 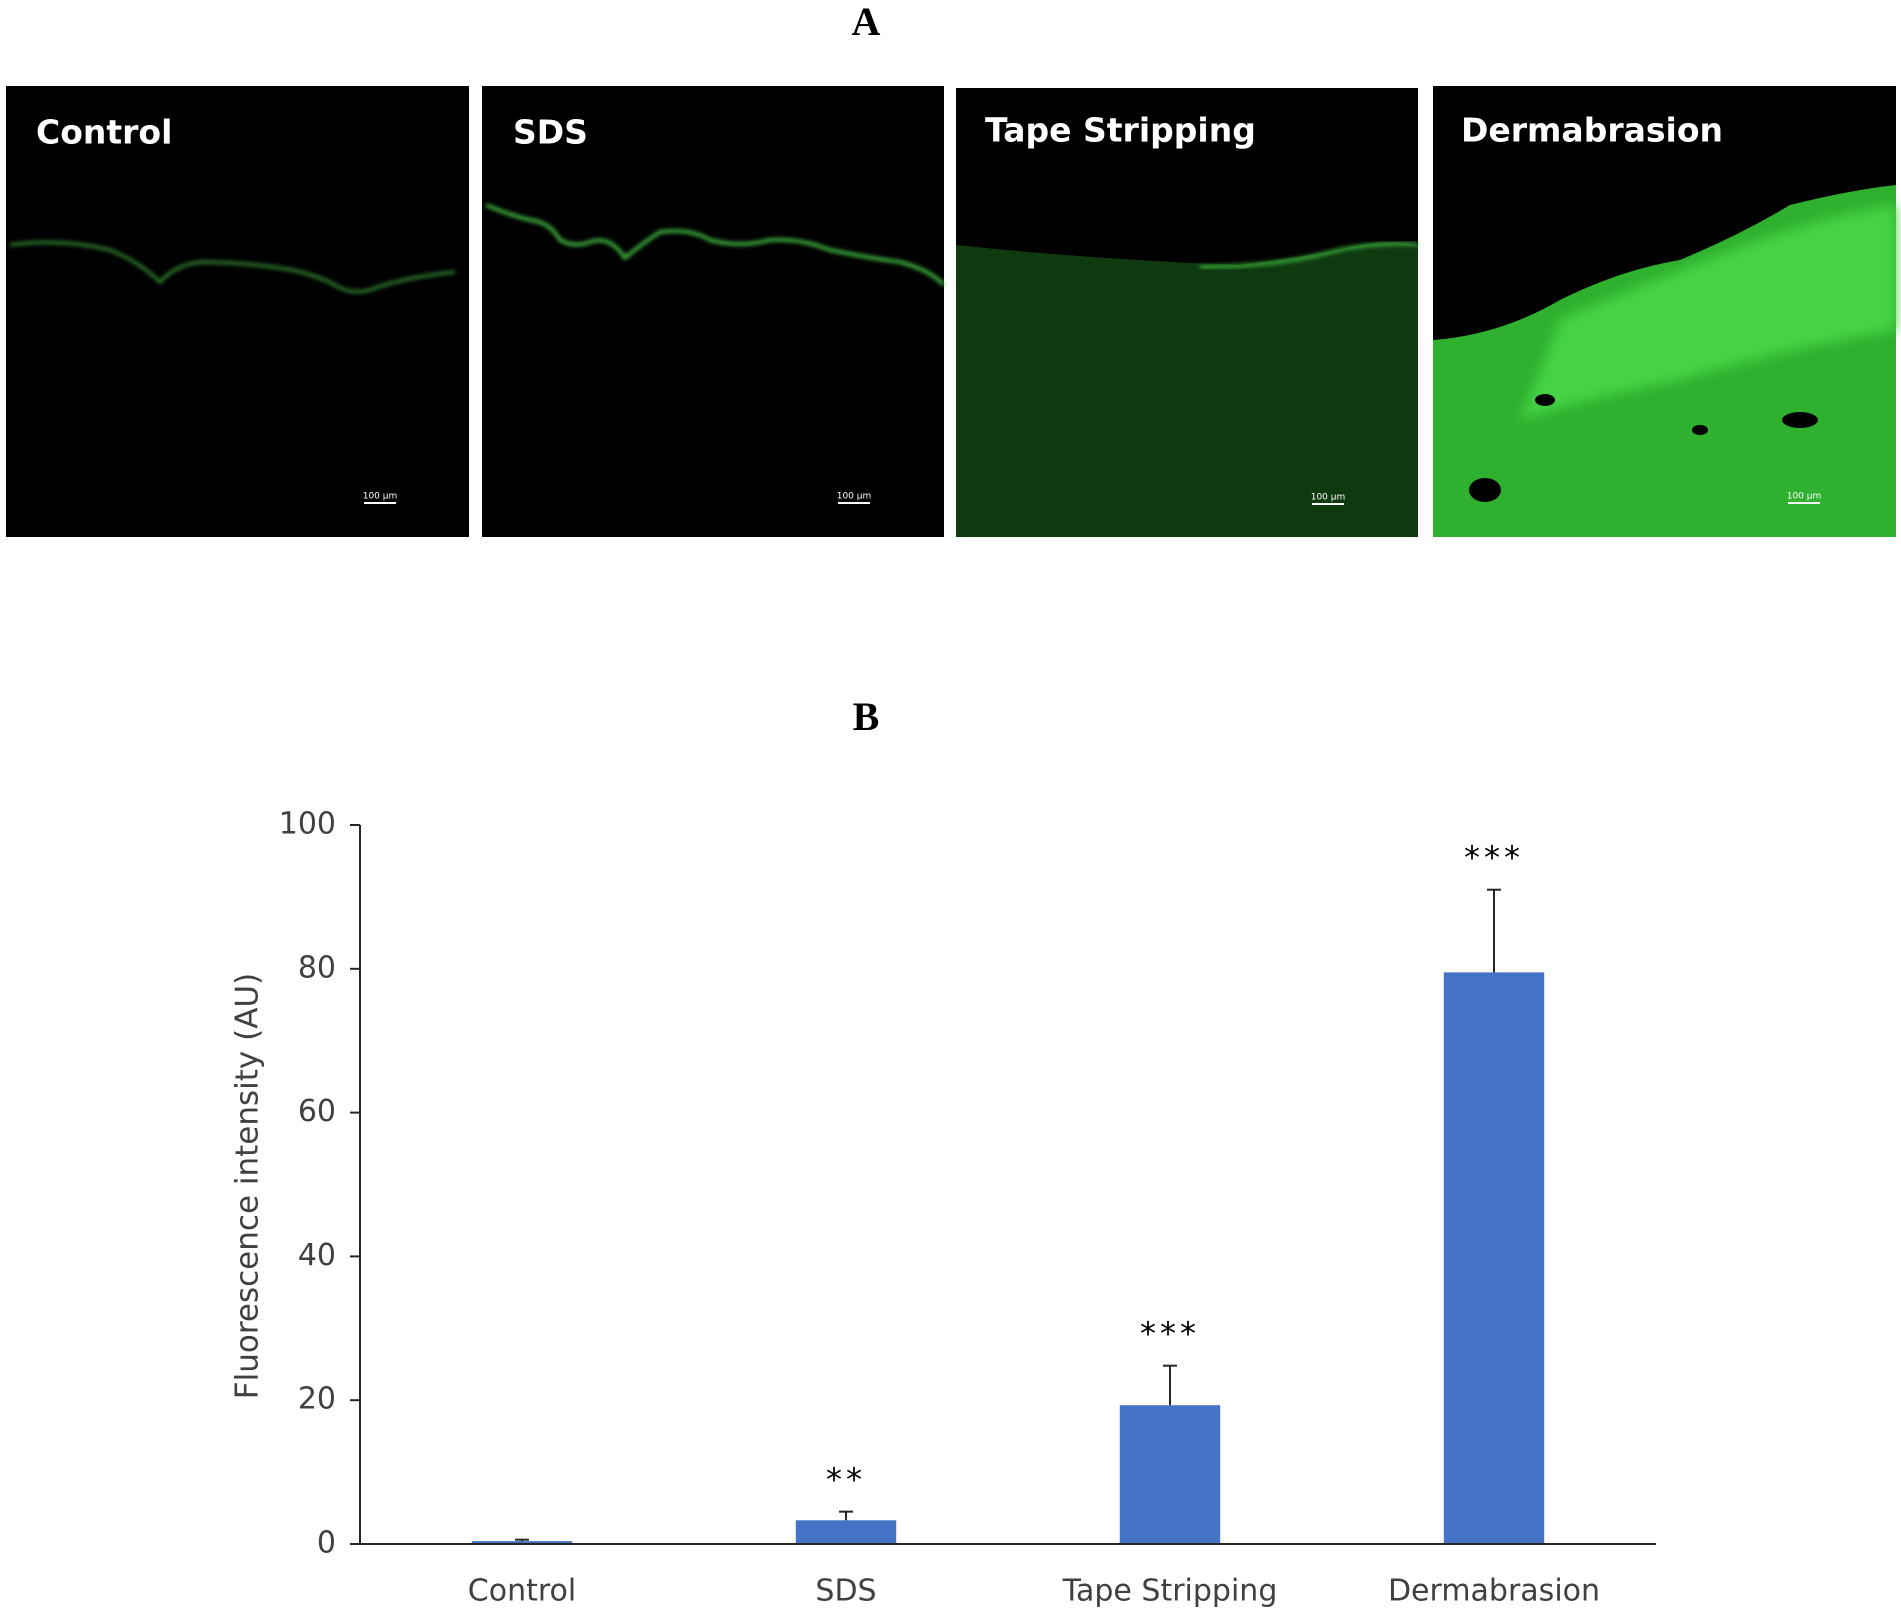 I want to click on micrograph: Control 100 µm, so click(x=237, y=311).